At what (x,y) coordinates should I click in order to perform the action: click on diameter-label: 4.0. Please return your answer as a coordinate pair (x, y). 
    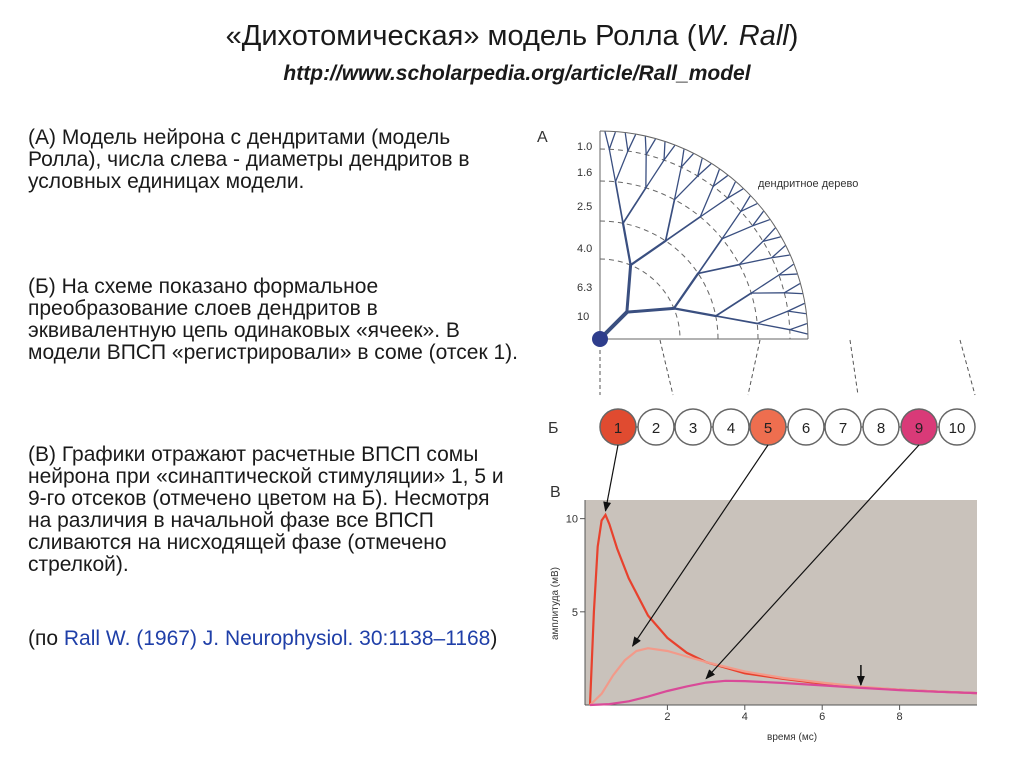
    Looking at the image, I should click on (584, 249).